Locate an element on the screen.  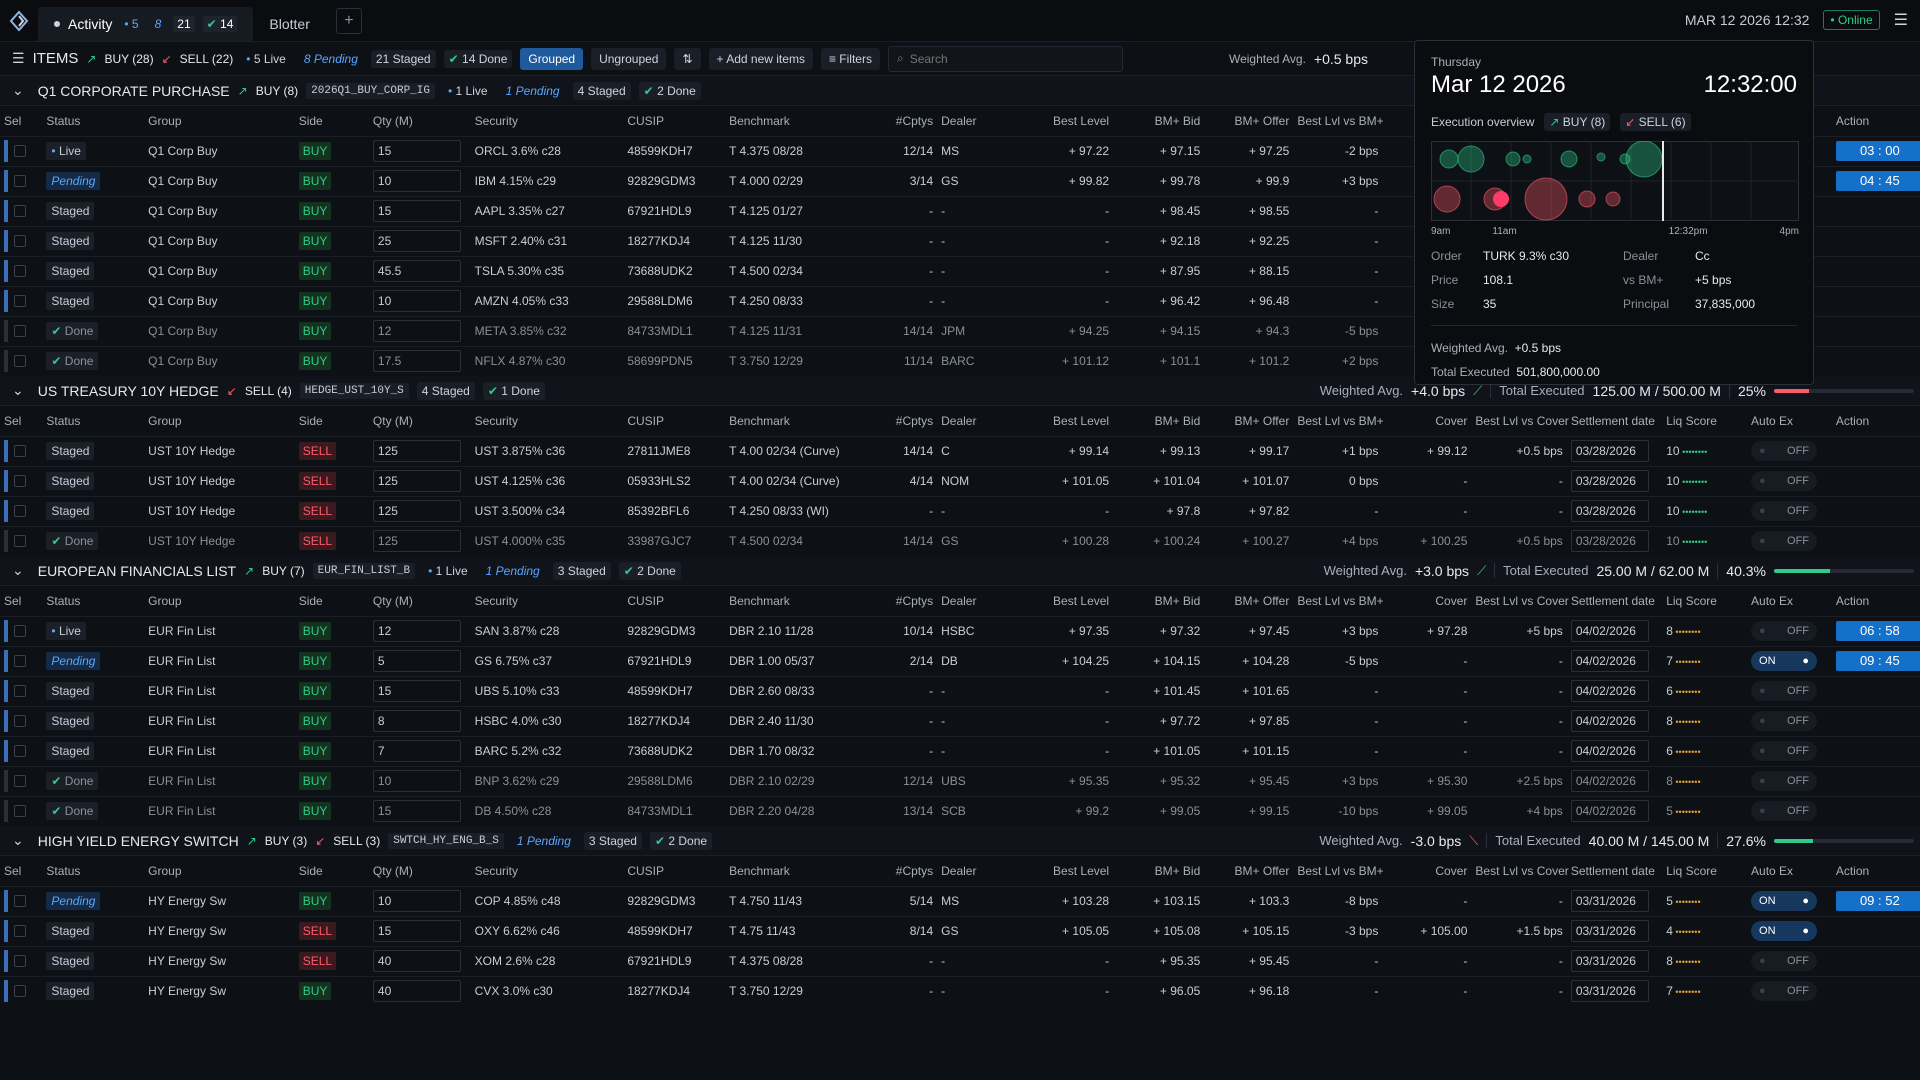
filters-button: ≡ Filters is located at coordinates (850, 58).